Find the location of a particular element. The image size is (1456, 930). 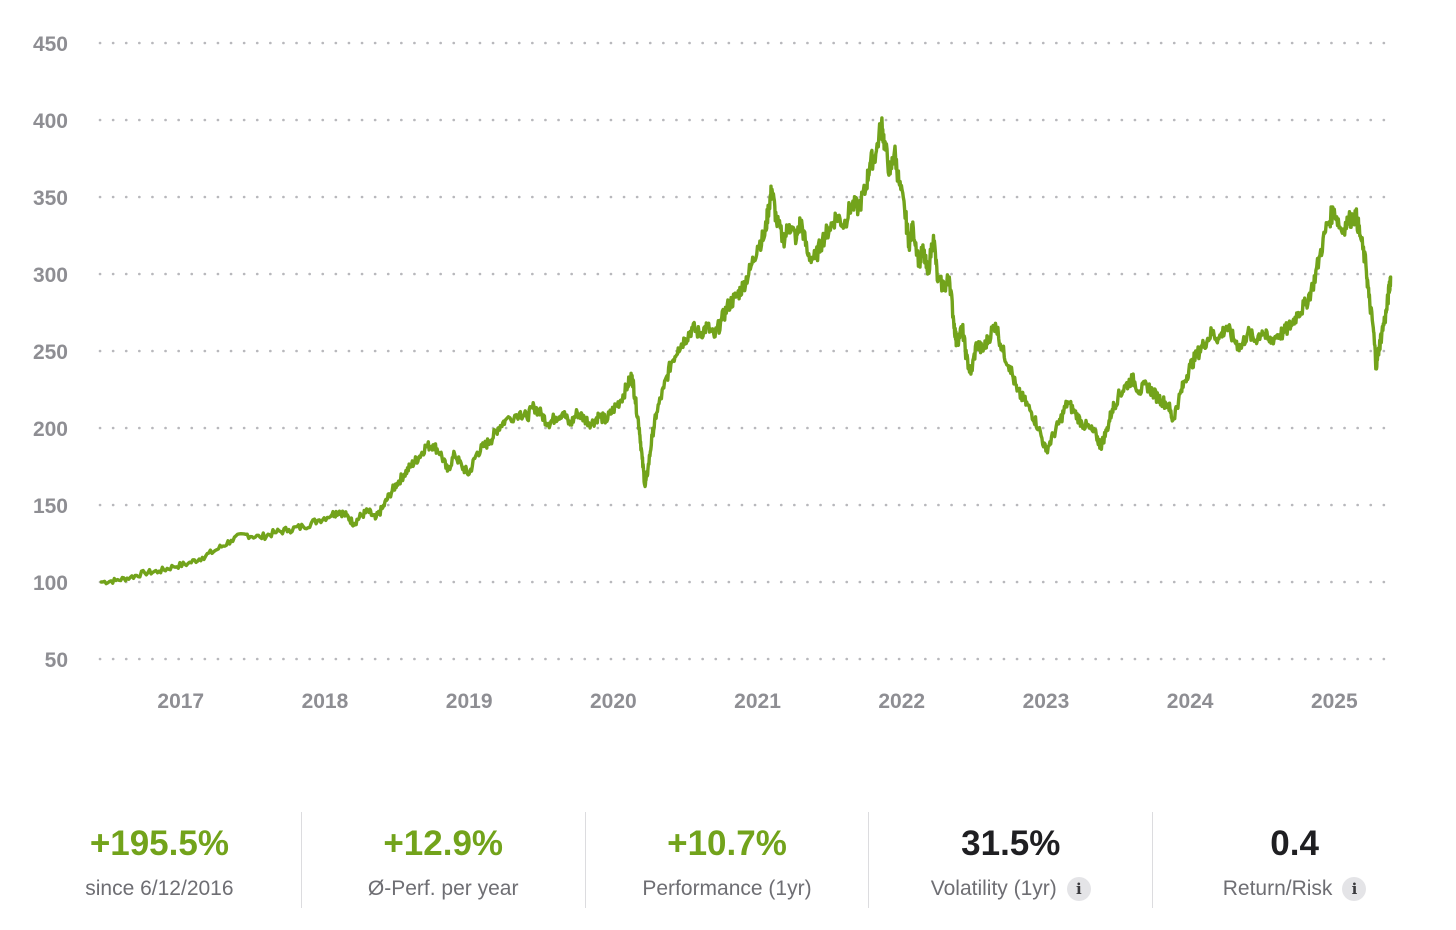

stat-avg-per-year: +12.9% Ø-Perf. per year is located at coordinates (444, 860).